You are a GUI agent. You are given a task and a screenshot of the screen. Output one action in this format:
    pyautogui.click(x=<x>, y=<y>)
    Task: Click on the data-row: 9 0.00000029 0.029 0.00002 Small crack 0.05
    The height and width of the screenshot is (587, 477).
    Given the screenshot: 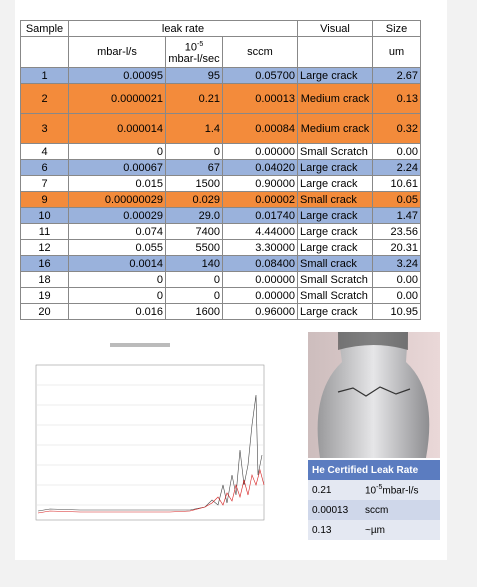 What is the action you would take?
    pyautogui.click(x=220, y=199)
    